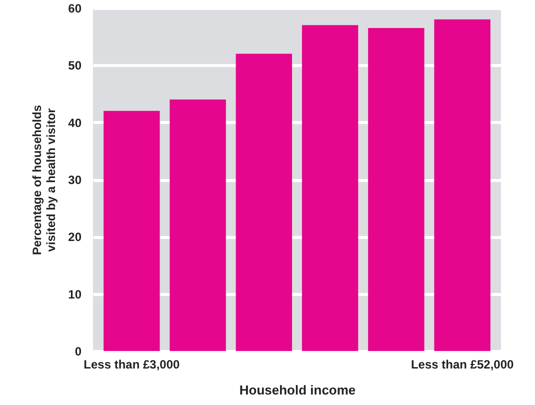 Image resolution: width=535 pixels, height=405 pixels. What do you see at coordinates (75, 123) in the screenshot?
I see `y-tick-label: 40` at bounding box center [75, 123].